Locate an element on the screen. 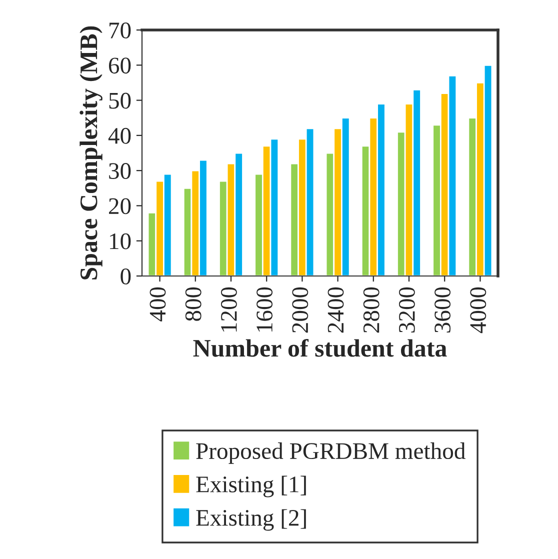 Image resolution: width=558 pixels, height=559 pixels. x-tick-label: 4000 is located at coordinates (478, 310).